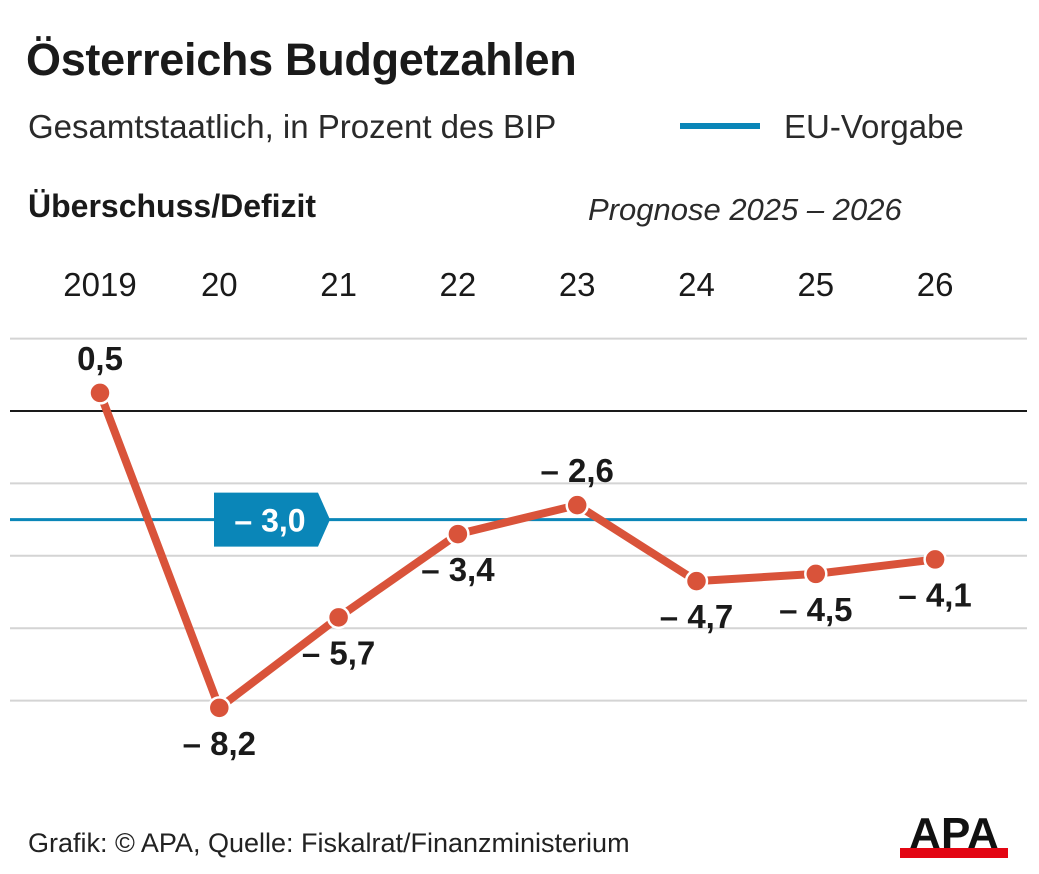  I want to click on x-tick-label: 23, so click(577, 284).